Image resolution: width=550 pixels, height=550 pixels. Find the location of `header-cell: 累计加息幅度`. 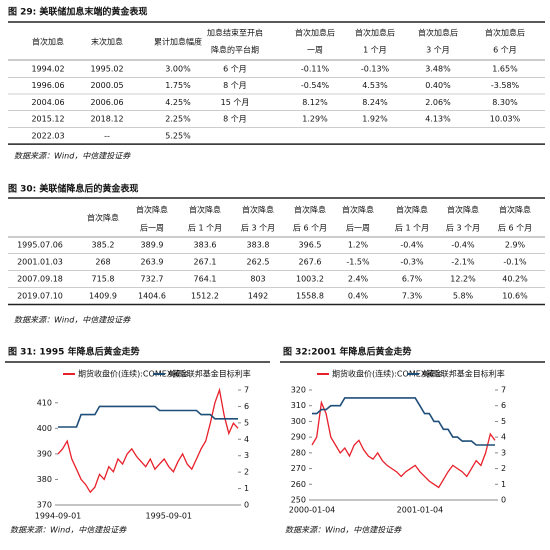

header-cell: 累计加息幅度 is located at coordinates (178, 42).